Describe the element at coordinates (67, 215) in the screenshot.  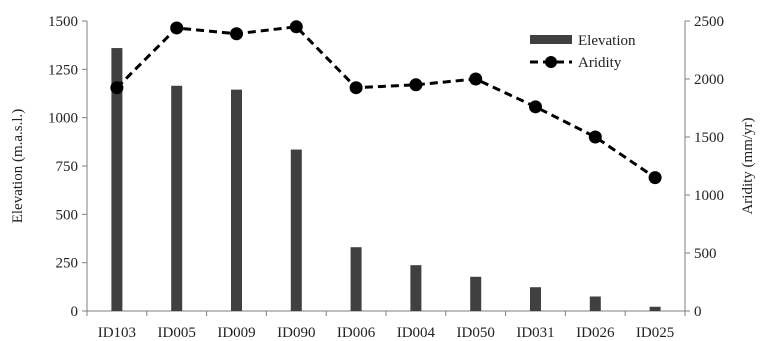
I see `y-tick-label: 500` at that location.